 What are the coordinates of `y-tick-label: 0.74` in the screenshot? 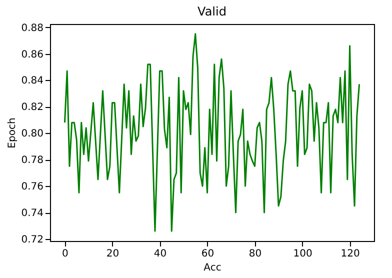 It's located at (32, 214).